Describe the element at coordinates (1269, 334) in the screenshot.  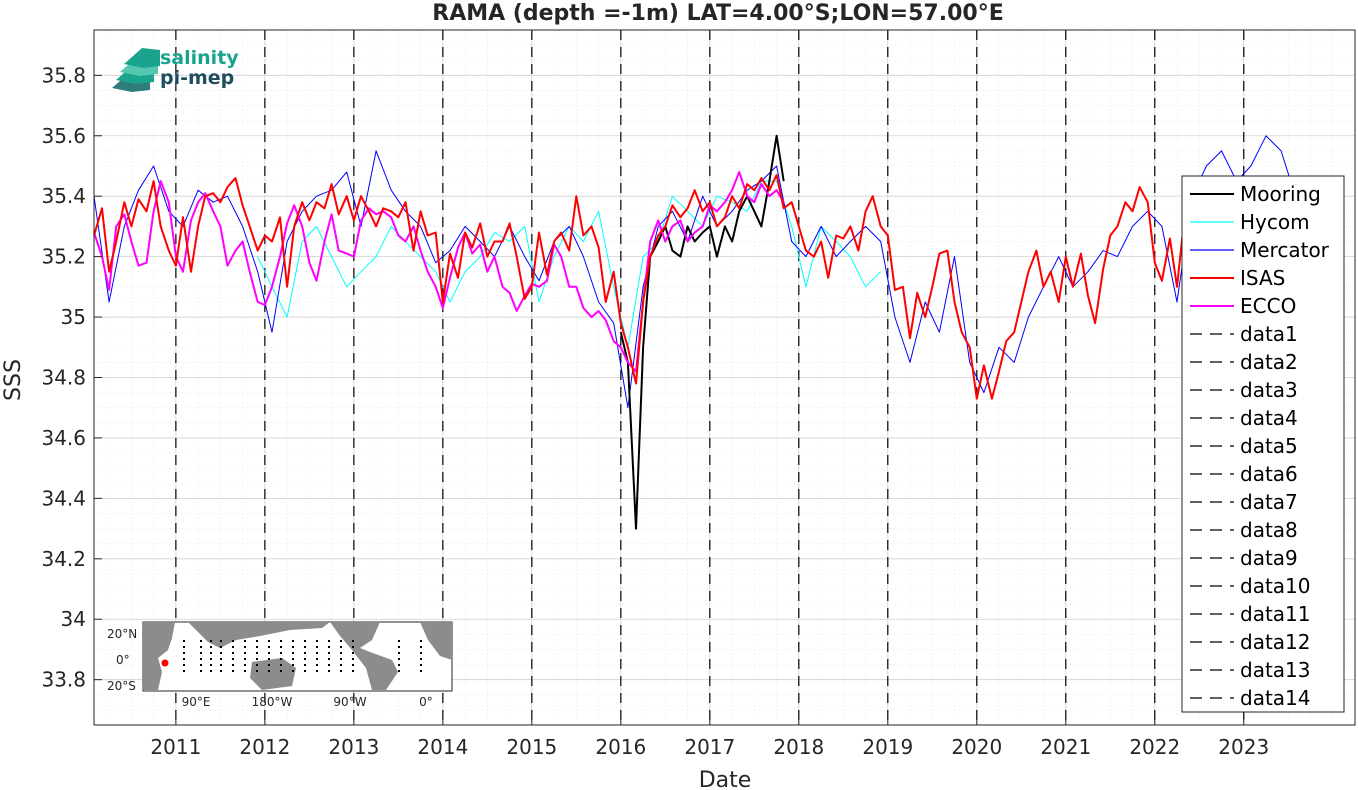
I see `legend-label: data1` at that location.